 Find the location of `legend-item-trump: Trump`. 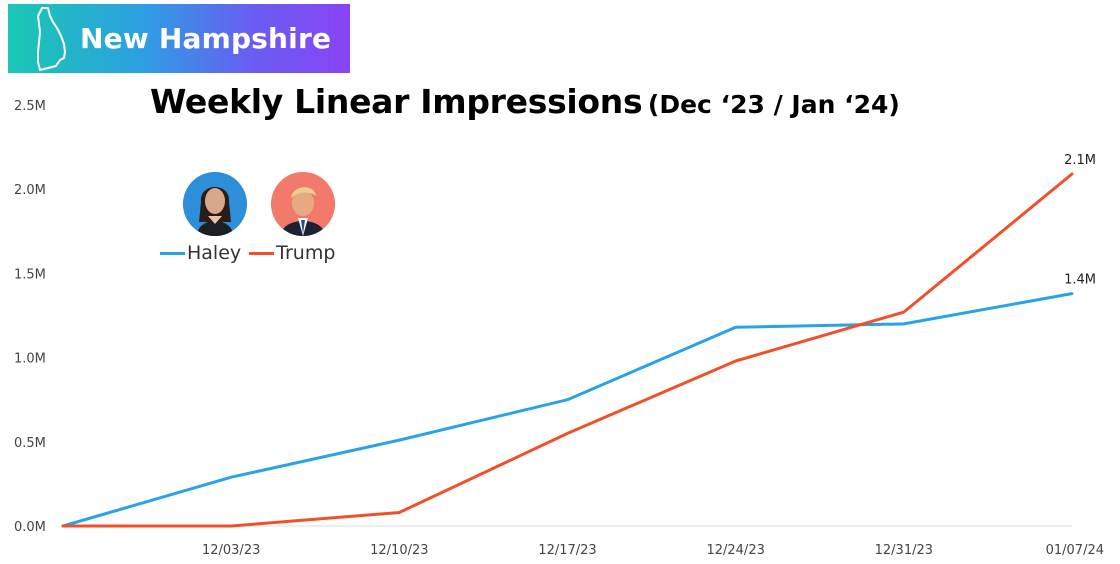

legend-item-trump: Trump is located at coordinates (292, 253).